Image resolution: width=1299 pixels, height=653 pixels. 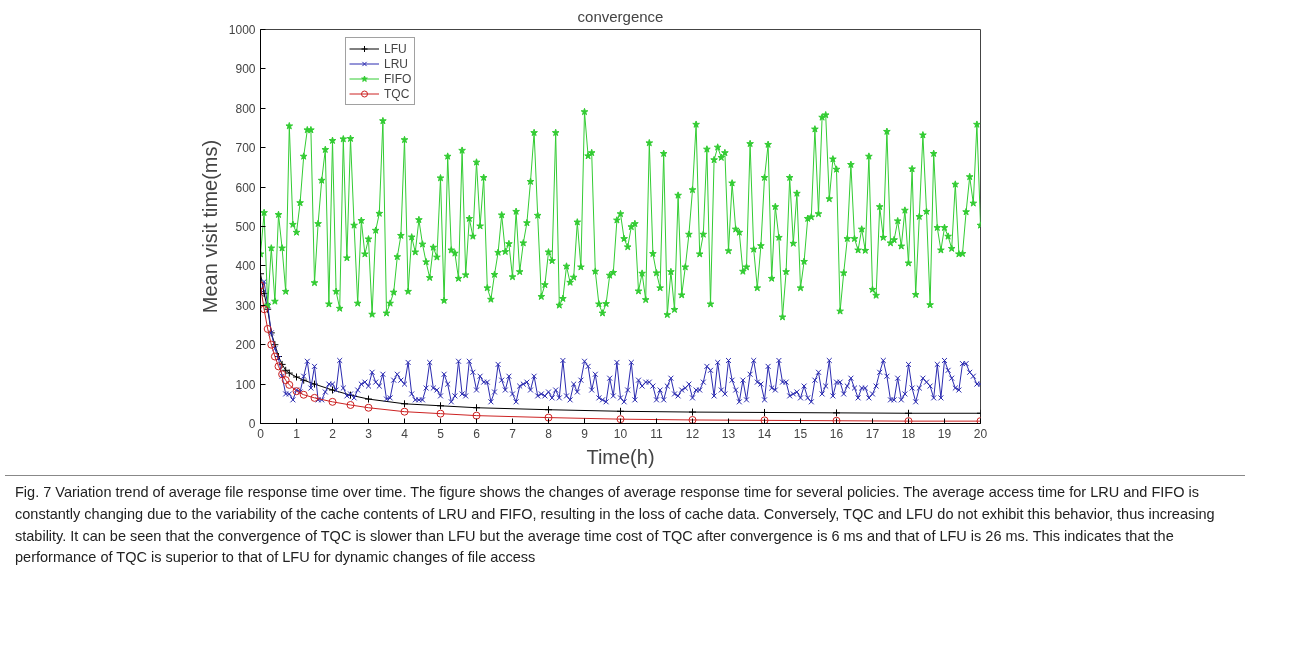 What do you see at coordinates (620, 456) in the screenshot?
I see `x-axis-title: Time(h)` at bounding box center [620, 456].